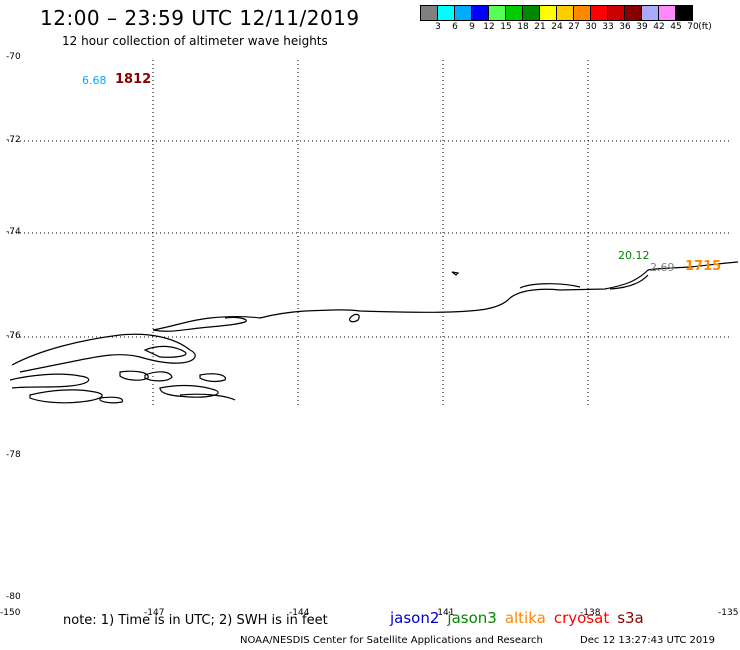 Image resolution: width=740 pixels, height=650 pixels. Describe the element at coordinates (13, 140) in the screenshot. I see `lat-label: -72` at that location.